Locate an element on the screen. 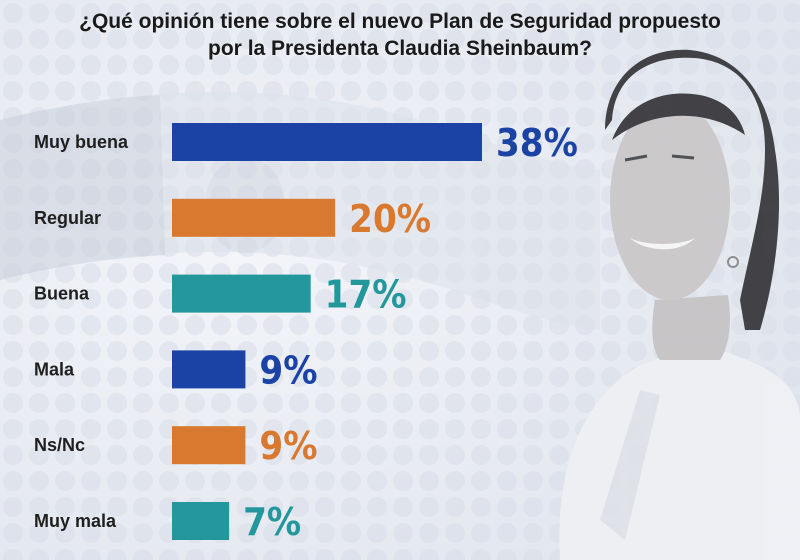  category-label: Regular is located at coordinates (67, 218).